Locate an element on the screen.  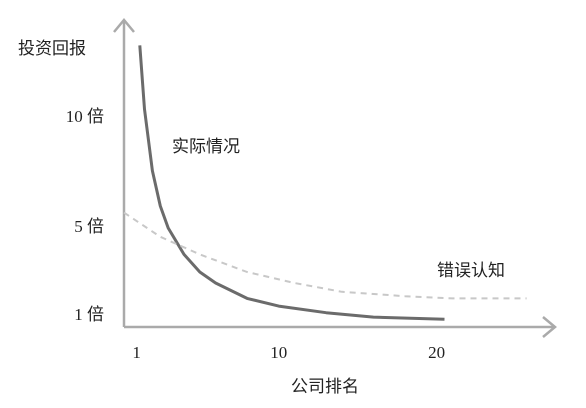
series-label: 实际情况 is located at coordinates (206, 146).